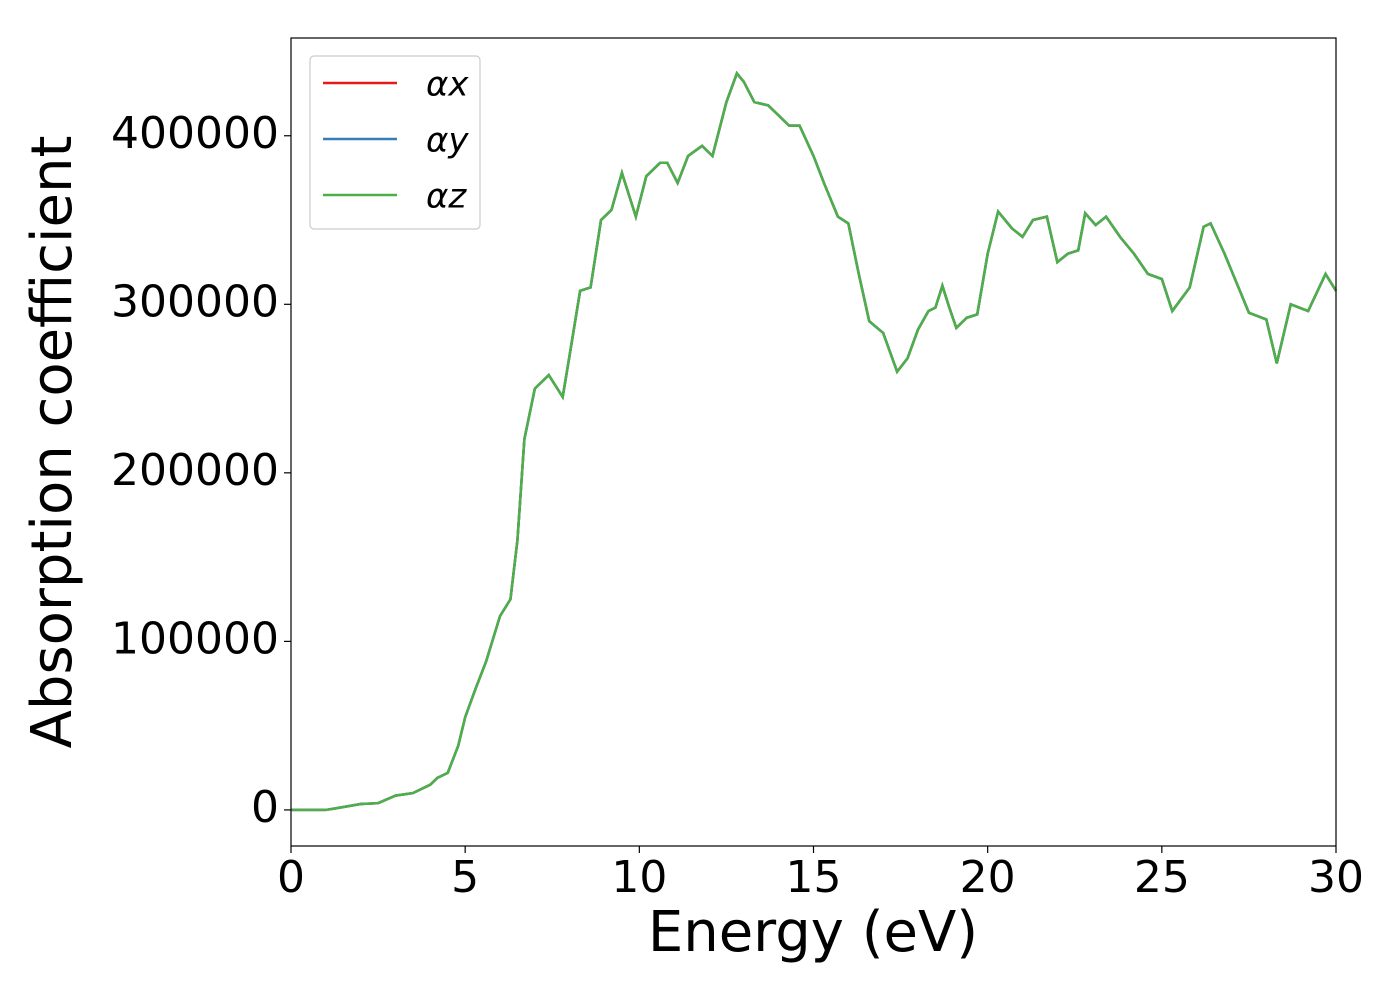 The image size is (1400, 1000). What do you see at coordinates (446, 197) in the screenshot?
I see `legend-label: αz` at bounding box center [446, 197].